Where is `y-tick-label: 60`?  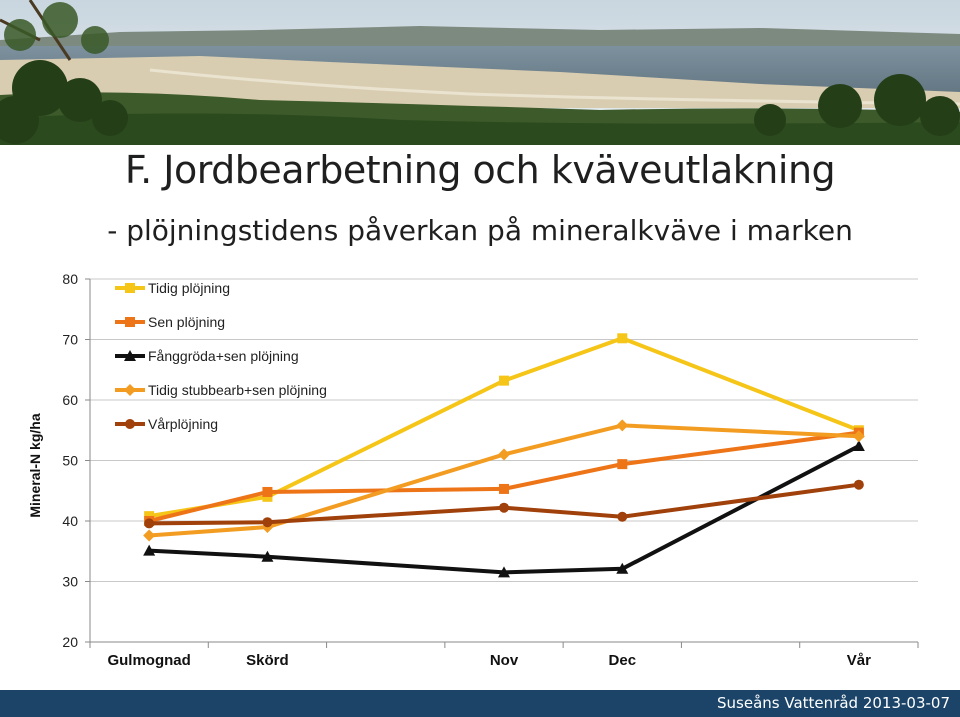 y-tick-label: 60 is located at coordinates (70, 400).